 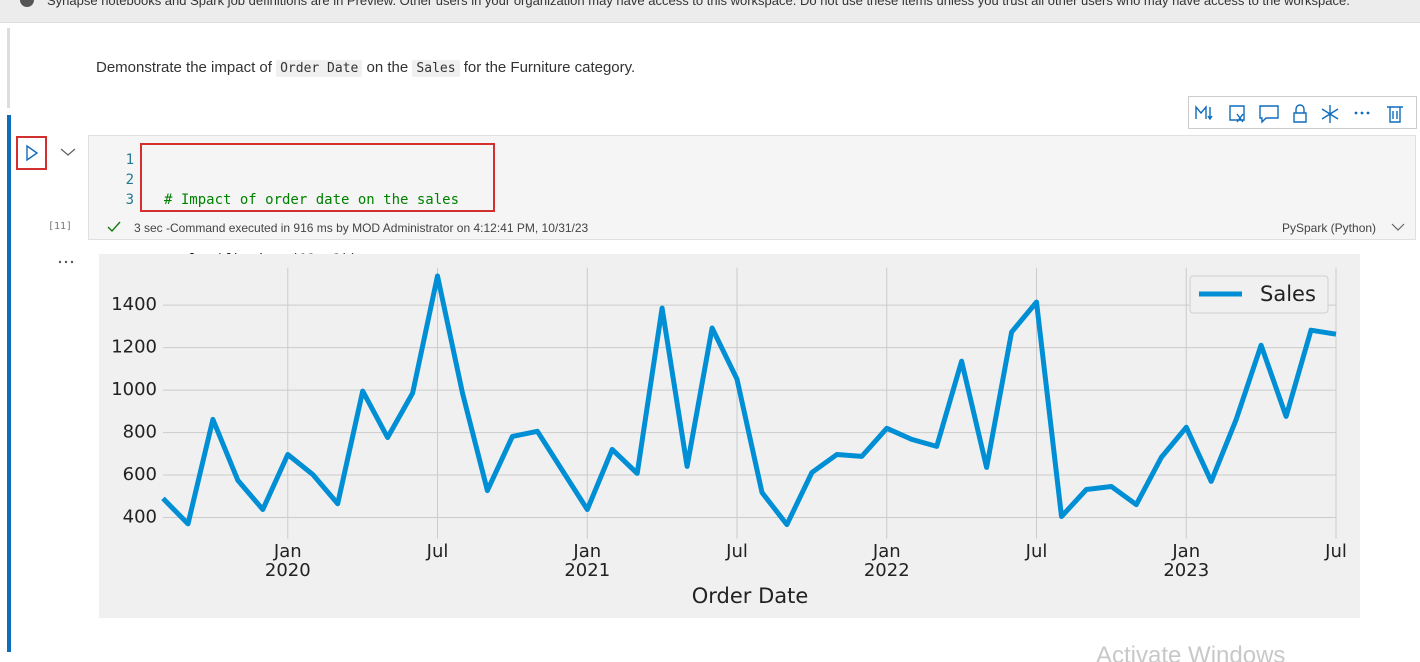 What do you see at coordinates (8, 68) in the screenshot?
I see `markdown-cell-bar` at bounding box center [8, 68].